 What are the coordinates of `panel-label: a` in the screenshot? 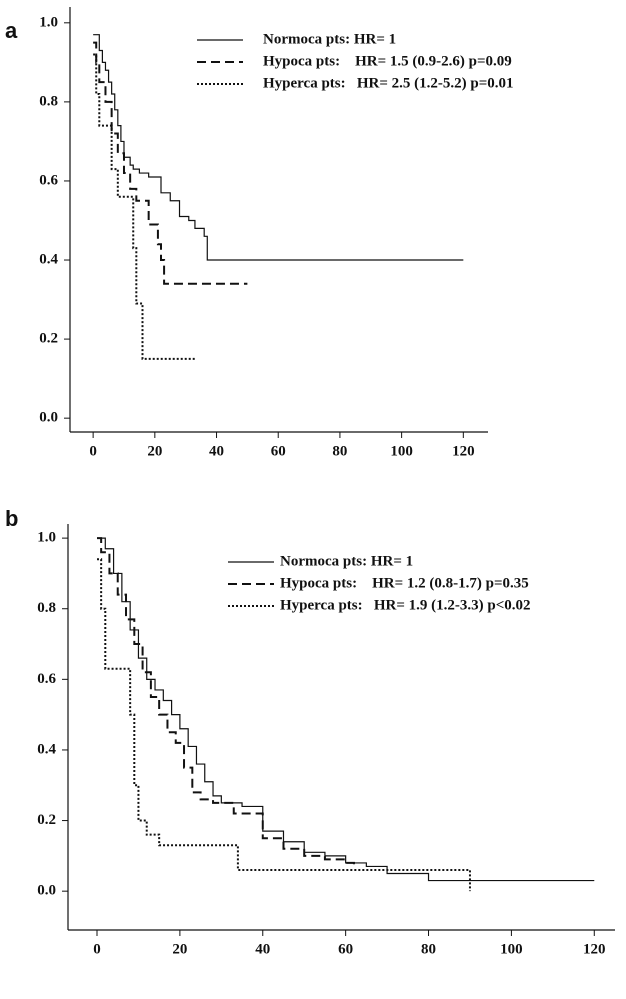 It's located at (11, 30).